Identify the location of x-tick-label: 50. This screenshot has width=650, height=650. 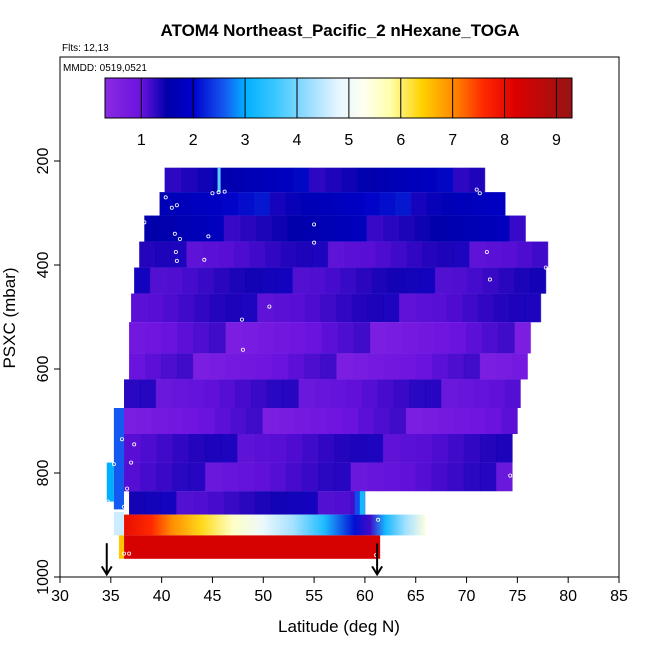
(263, 596).